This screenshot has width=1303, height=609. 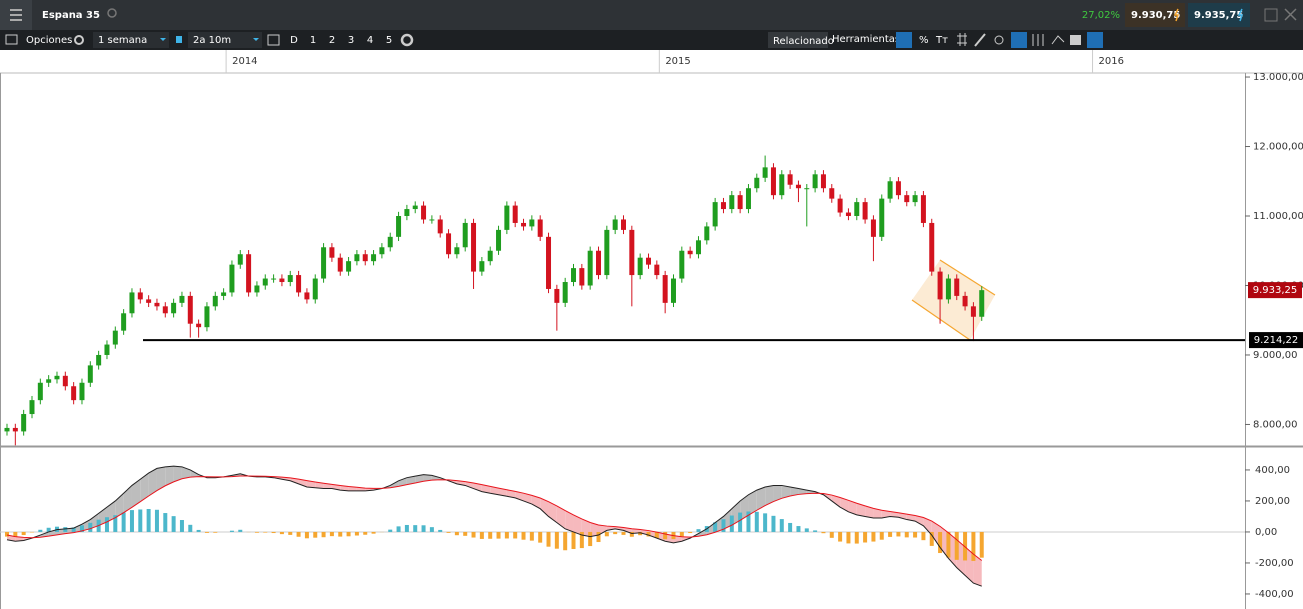 What do you see at coordinates (370, 40) in the screenshot?
I see `period-button: 4` at bounding box center [370, 40].